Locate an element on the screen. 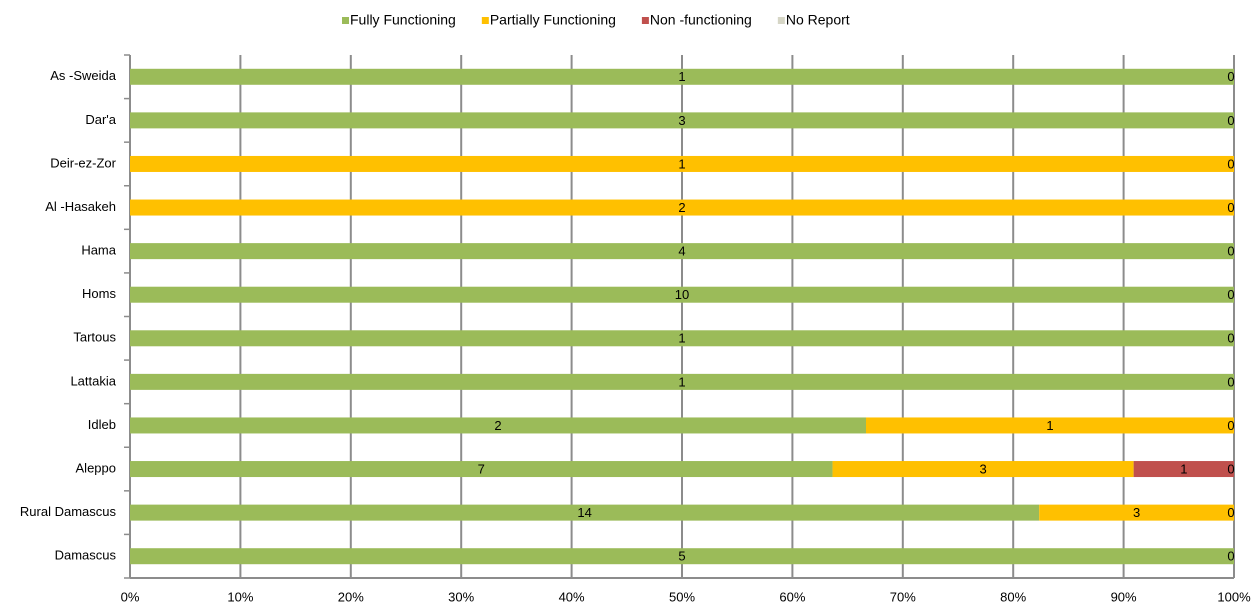 The image size is (1259, 604). y-tick-label: Aleppo is located at coordinates (96, 467).